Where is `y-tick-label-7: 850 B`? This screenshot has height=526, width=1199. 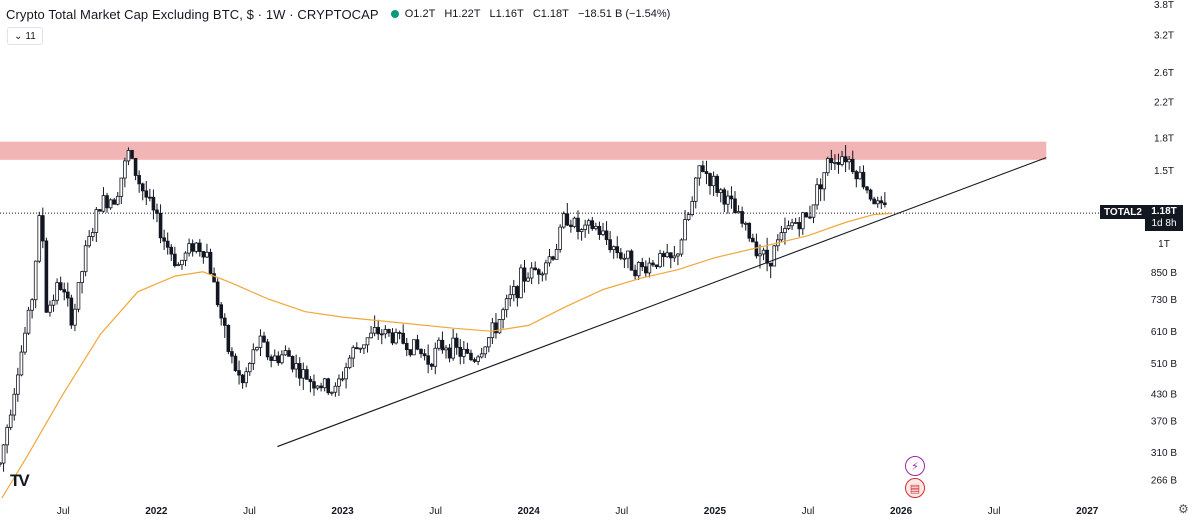
y-tick-label-7: 850 B is located at coordinates (1164, 273).